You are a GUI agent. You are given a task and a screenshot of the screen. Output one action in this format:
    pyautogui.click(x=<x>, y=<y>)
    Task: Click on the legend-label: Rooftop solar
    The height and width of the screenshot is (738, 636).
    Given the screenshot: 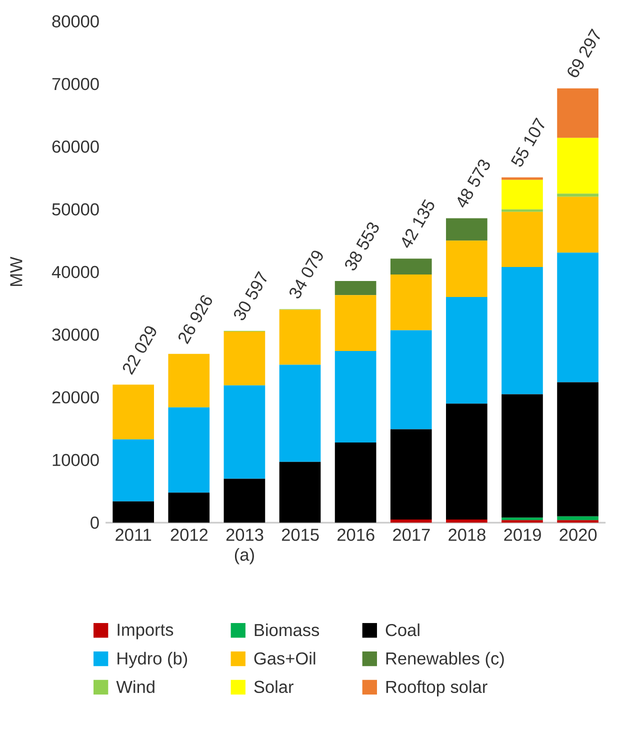 What is the action you would take?
    pyautogui.click(x=437, y=688)
    